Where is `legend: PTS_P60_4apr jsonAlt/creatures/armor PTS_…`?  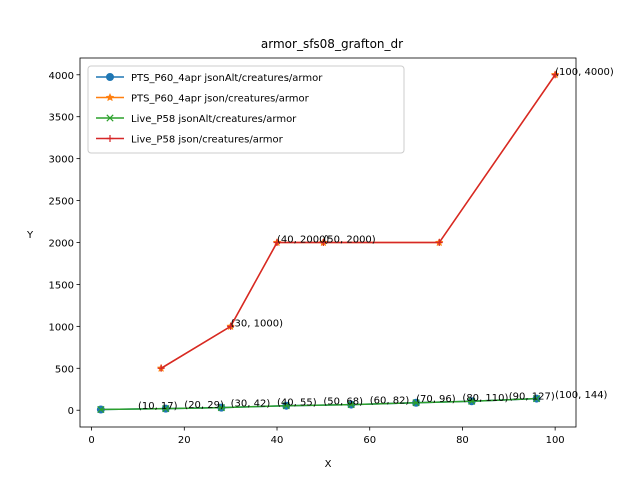
legend: PTS_P60_4apr jsonAlt/creatures/armor PTS_… is located at coordinates (246, 109).